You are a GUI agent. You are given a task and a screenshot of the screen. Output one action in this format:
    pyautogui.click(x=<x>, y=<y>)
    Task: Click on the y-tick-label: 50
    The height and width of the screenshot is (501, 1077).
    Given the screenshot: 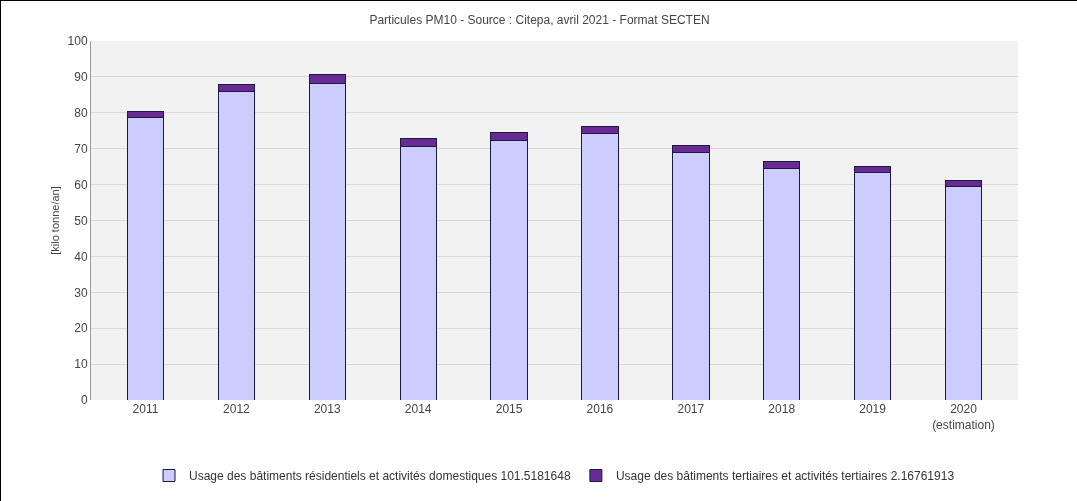 What is the action you would take?
    pyautogui.click(x=81, y=220)
    